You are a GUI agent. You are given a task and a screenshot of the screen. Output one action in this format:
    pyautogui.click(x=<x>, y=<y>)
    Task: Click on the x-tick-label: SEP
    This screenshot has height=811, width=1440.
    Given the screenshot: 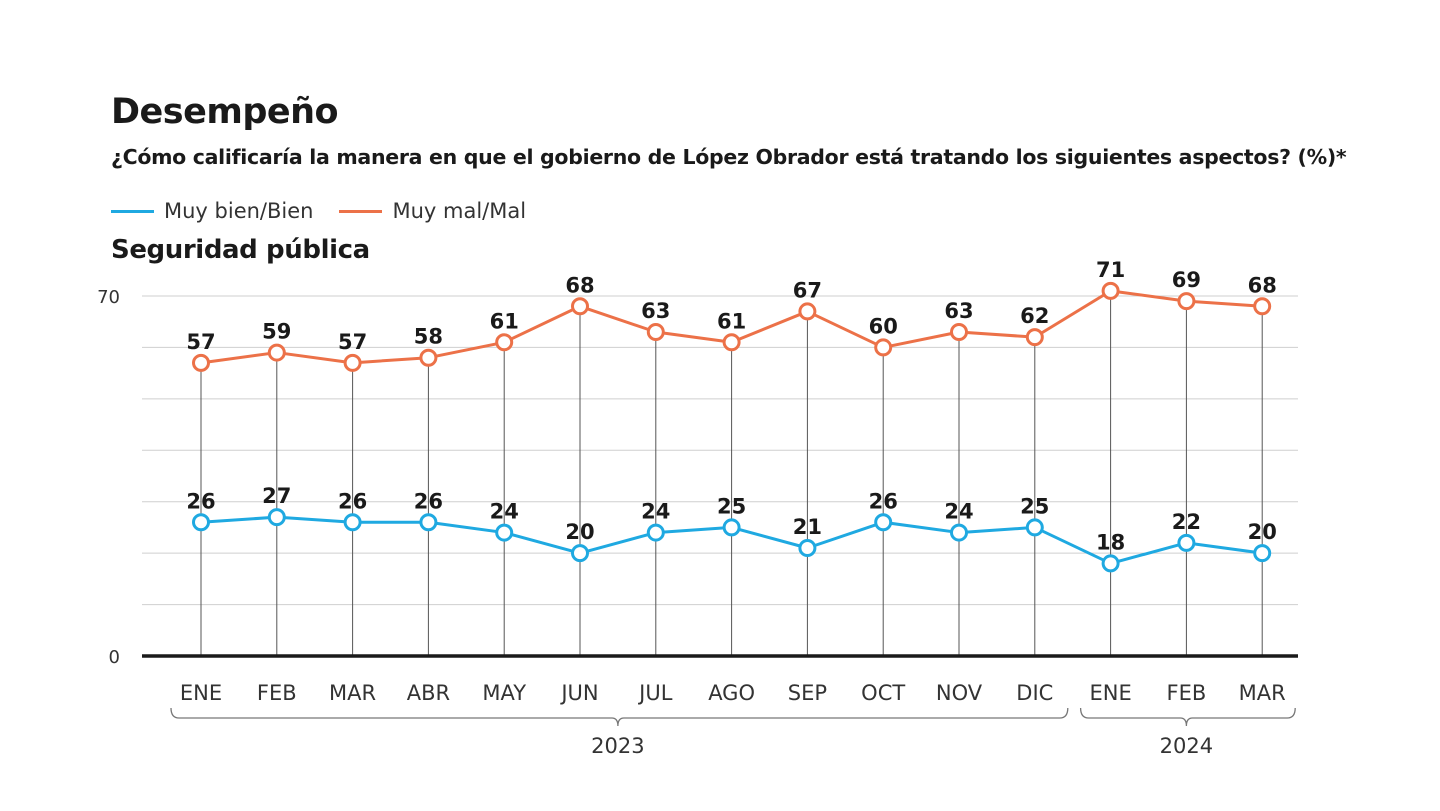 What is the action you would take?
    pyautogui.click(x=807, y=693)
    